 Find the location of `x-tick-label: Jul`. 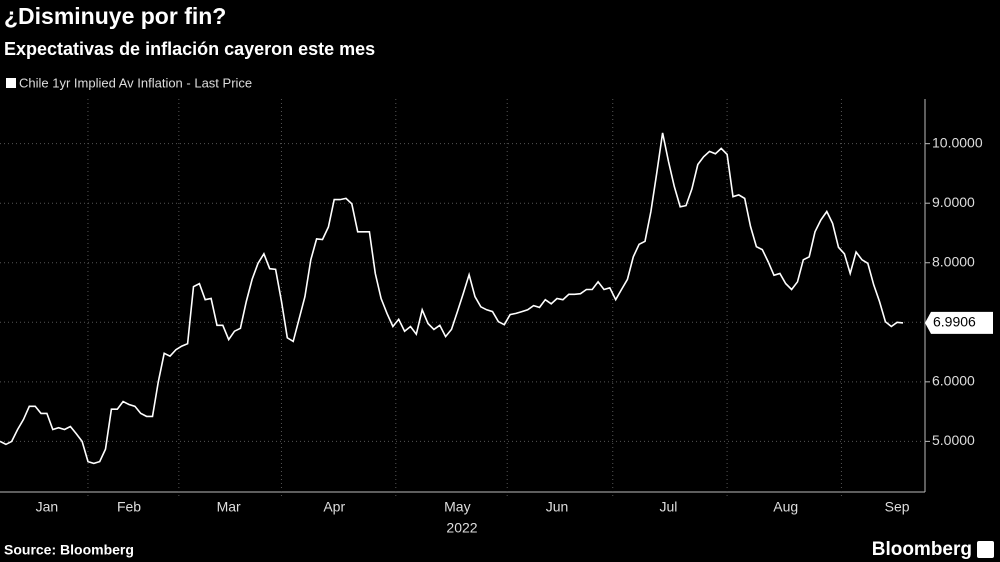

x-tick-label: Jul is located at coordinates (669, 507).